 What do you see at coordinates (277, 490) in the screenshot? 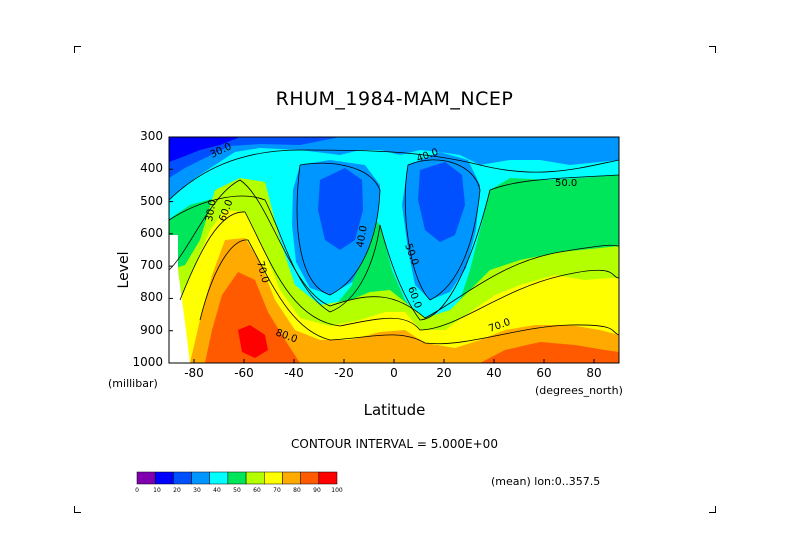
I see `colorbar-tick-label: 70` at bounding box center [277, 490].